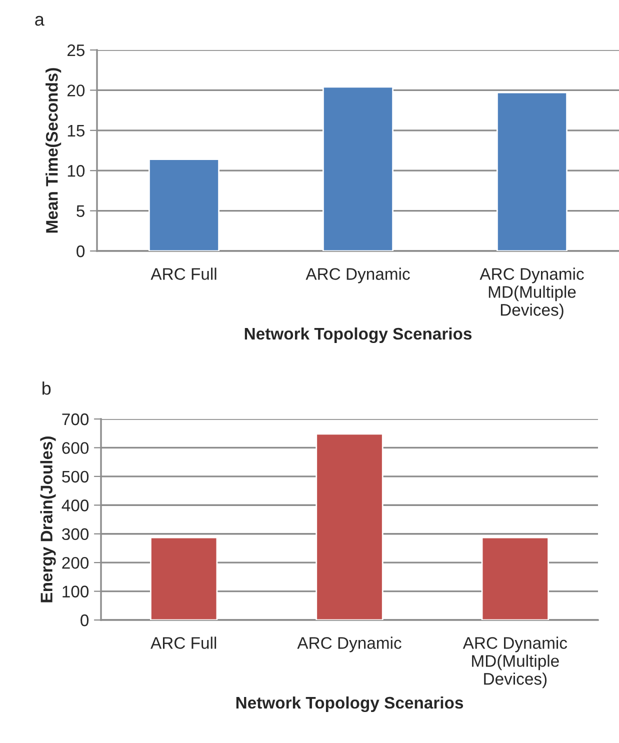  What do you see at coordinates (75, 562) in the screenshot?
I see `y-tick-label: 200` at bounding box center [75, 562].